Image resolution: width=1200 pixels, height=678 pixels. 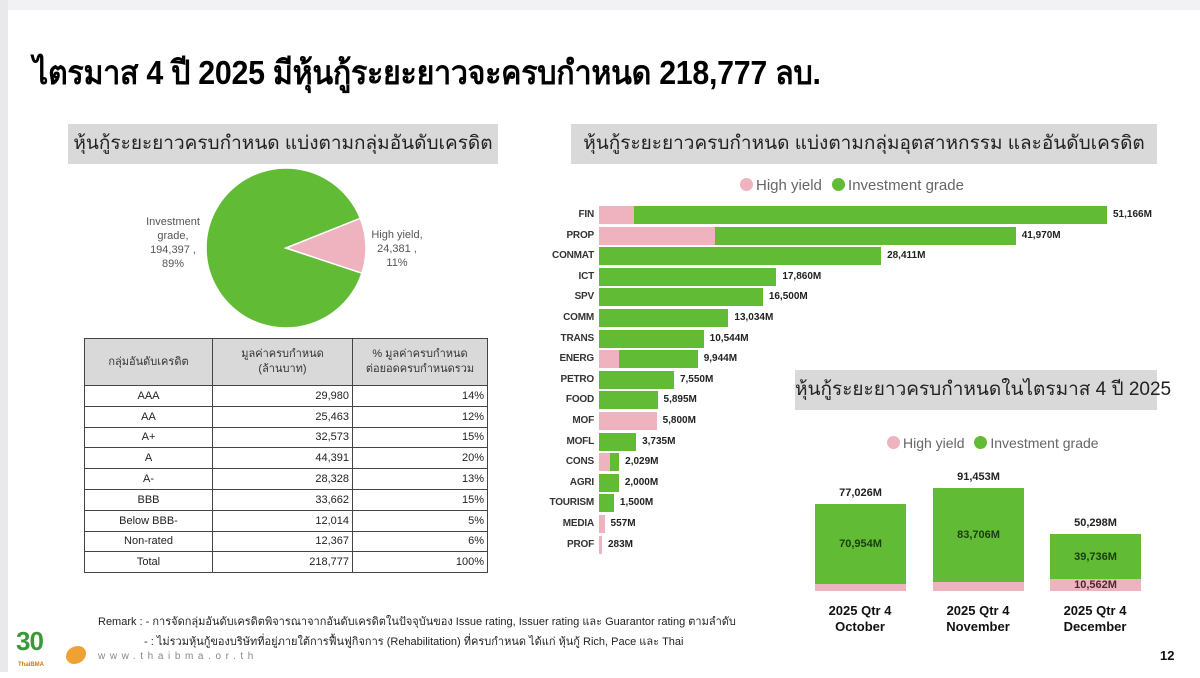 What do you see at coordinates (420, 520) in the screenshot?
I see `table-cell-pct: 5%` at bounding box center [420, 520].